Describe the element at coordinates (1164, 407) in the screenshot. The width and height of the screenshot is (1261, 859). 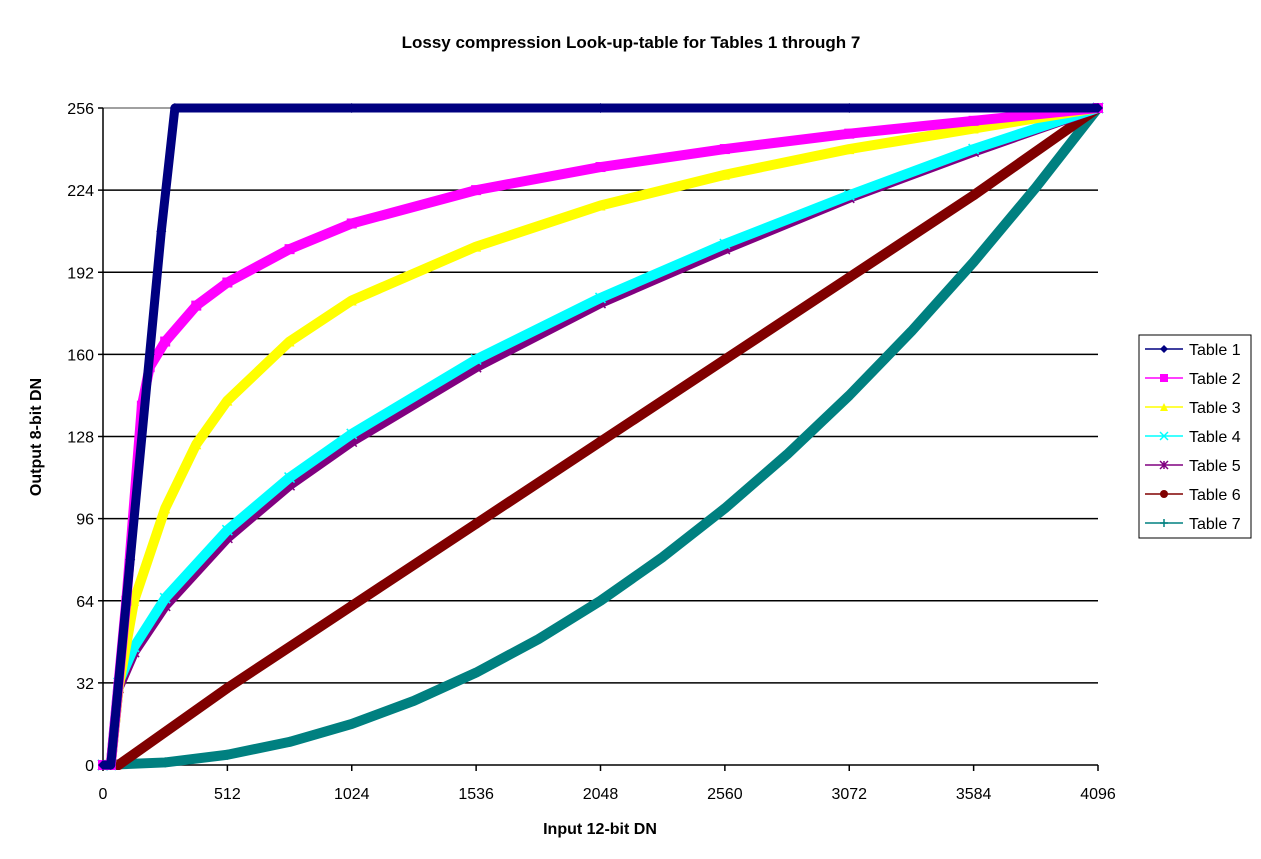
I see `legend-marker-triangle-icon` at that location.